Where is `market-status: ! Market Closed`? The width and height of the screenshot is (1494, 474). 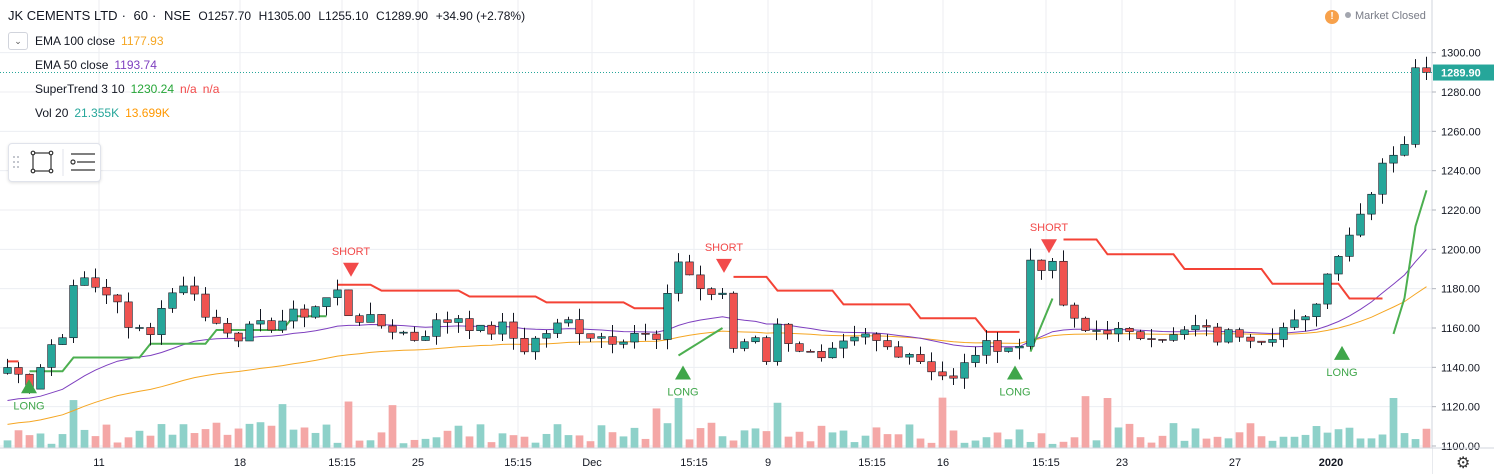
market-status: ! Market Closed is located at coordinates (1375, 17).